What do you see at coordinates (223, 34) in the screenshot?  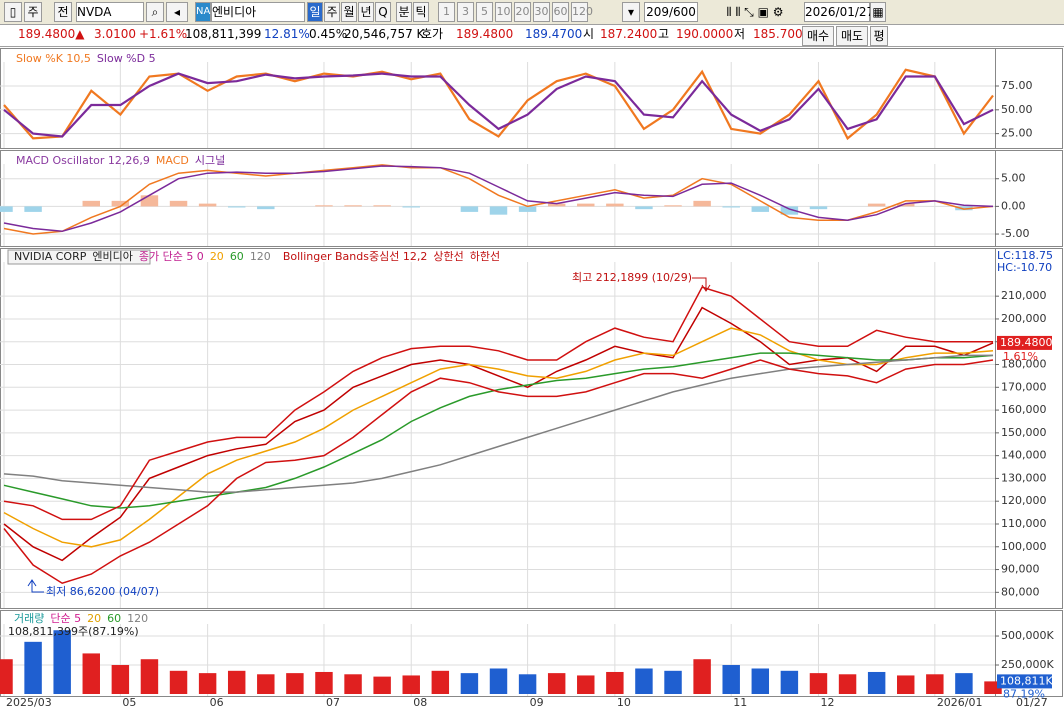 I see `volume: 108,811,399` at bounding box center [223, 34].